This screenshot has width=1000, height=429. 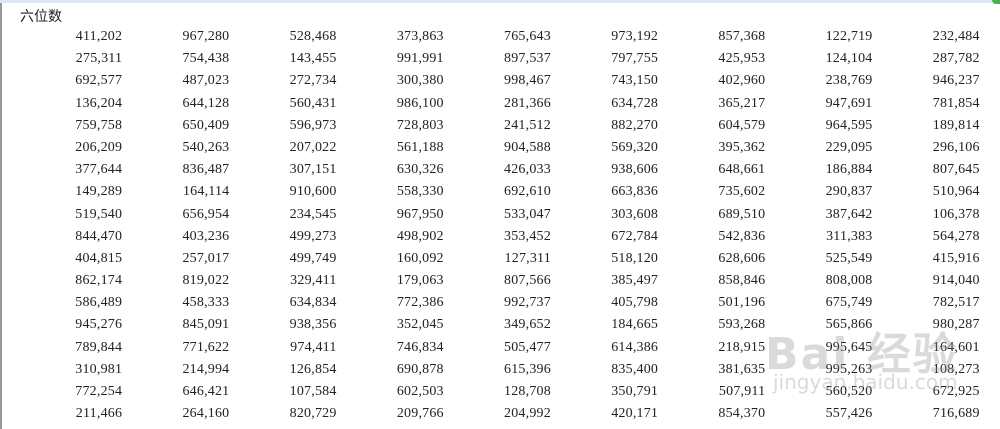 What do you see at coordinates (742, 325) in the screenshot?
I see `table-cell: 593,268` at bounding box center [742, 325].